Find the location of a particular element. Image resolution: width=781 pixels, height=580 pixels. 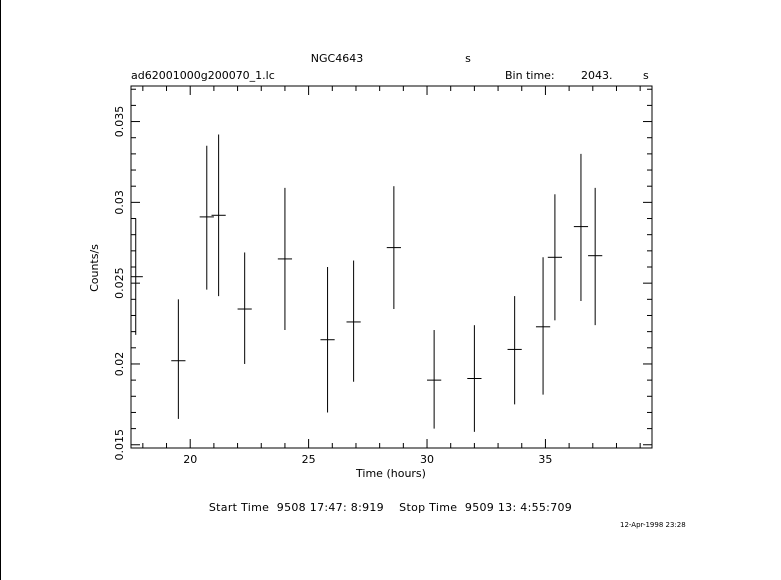

chart-title-suffix: s is located at coordinates (468, 58).